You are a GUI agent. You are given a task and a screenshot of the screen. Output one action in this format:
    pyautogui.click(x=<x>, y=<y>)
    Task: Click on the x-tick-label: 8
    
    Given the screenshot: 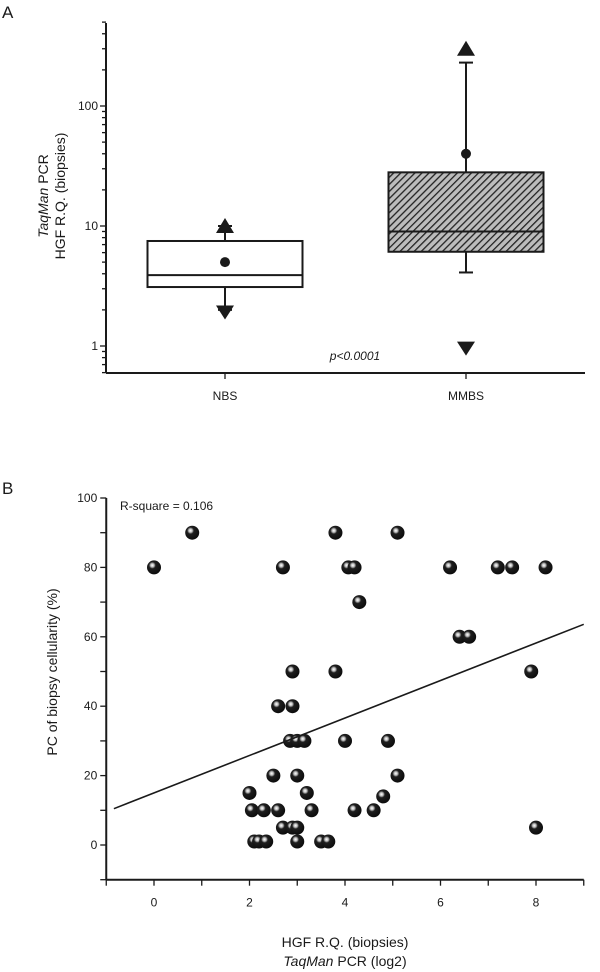 What is the action you would take?
    pyautogui.click(x=536, y=903)
    